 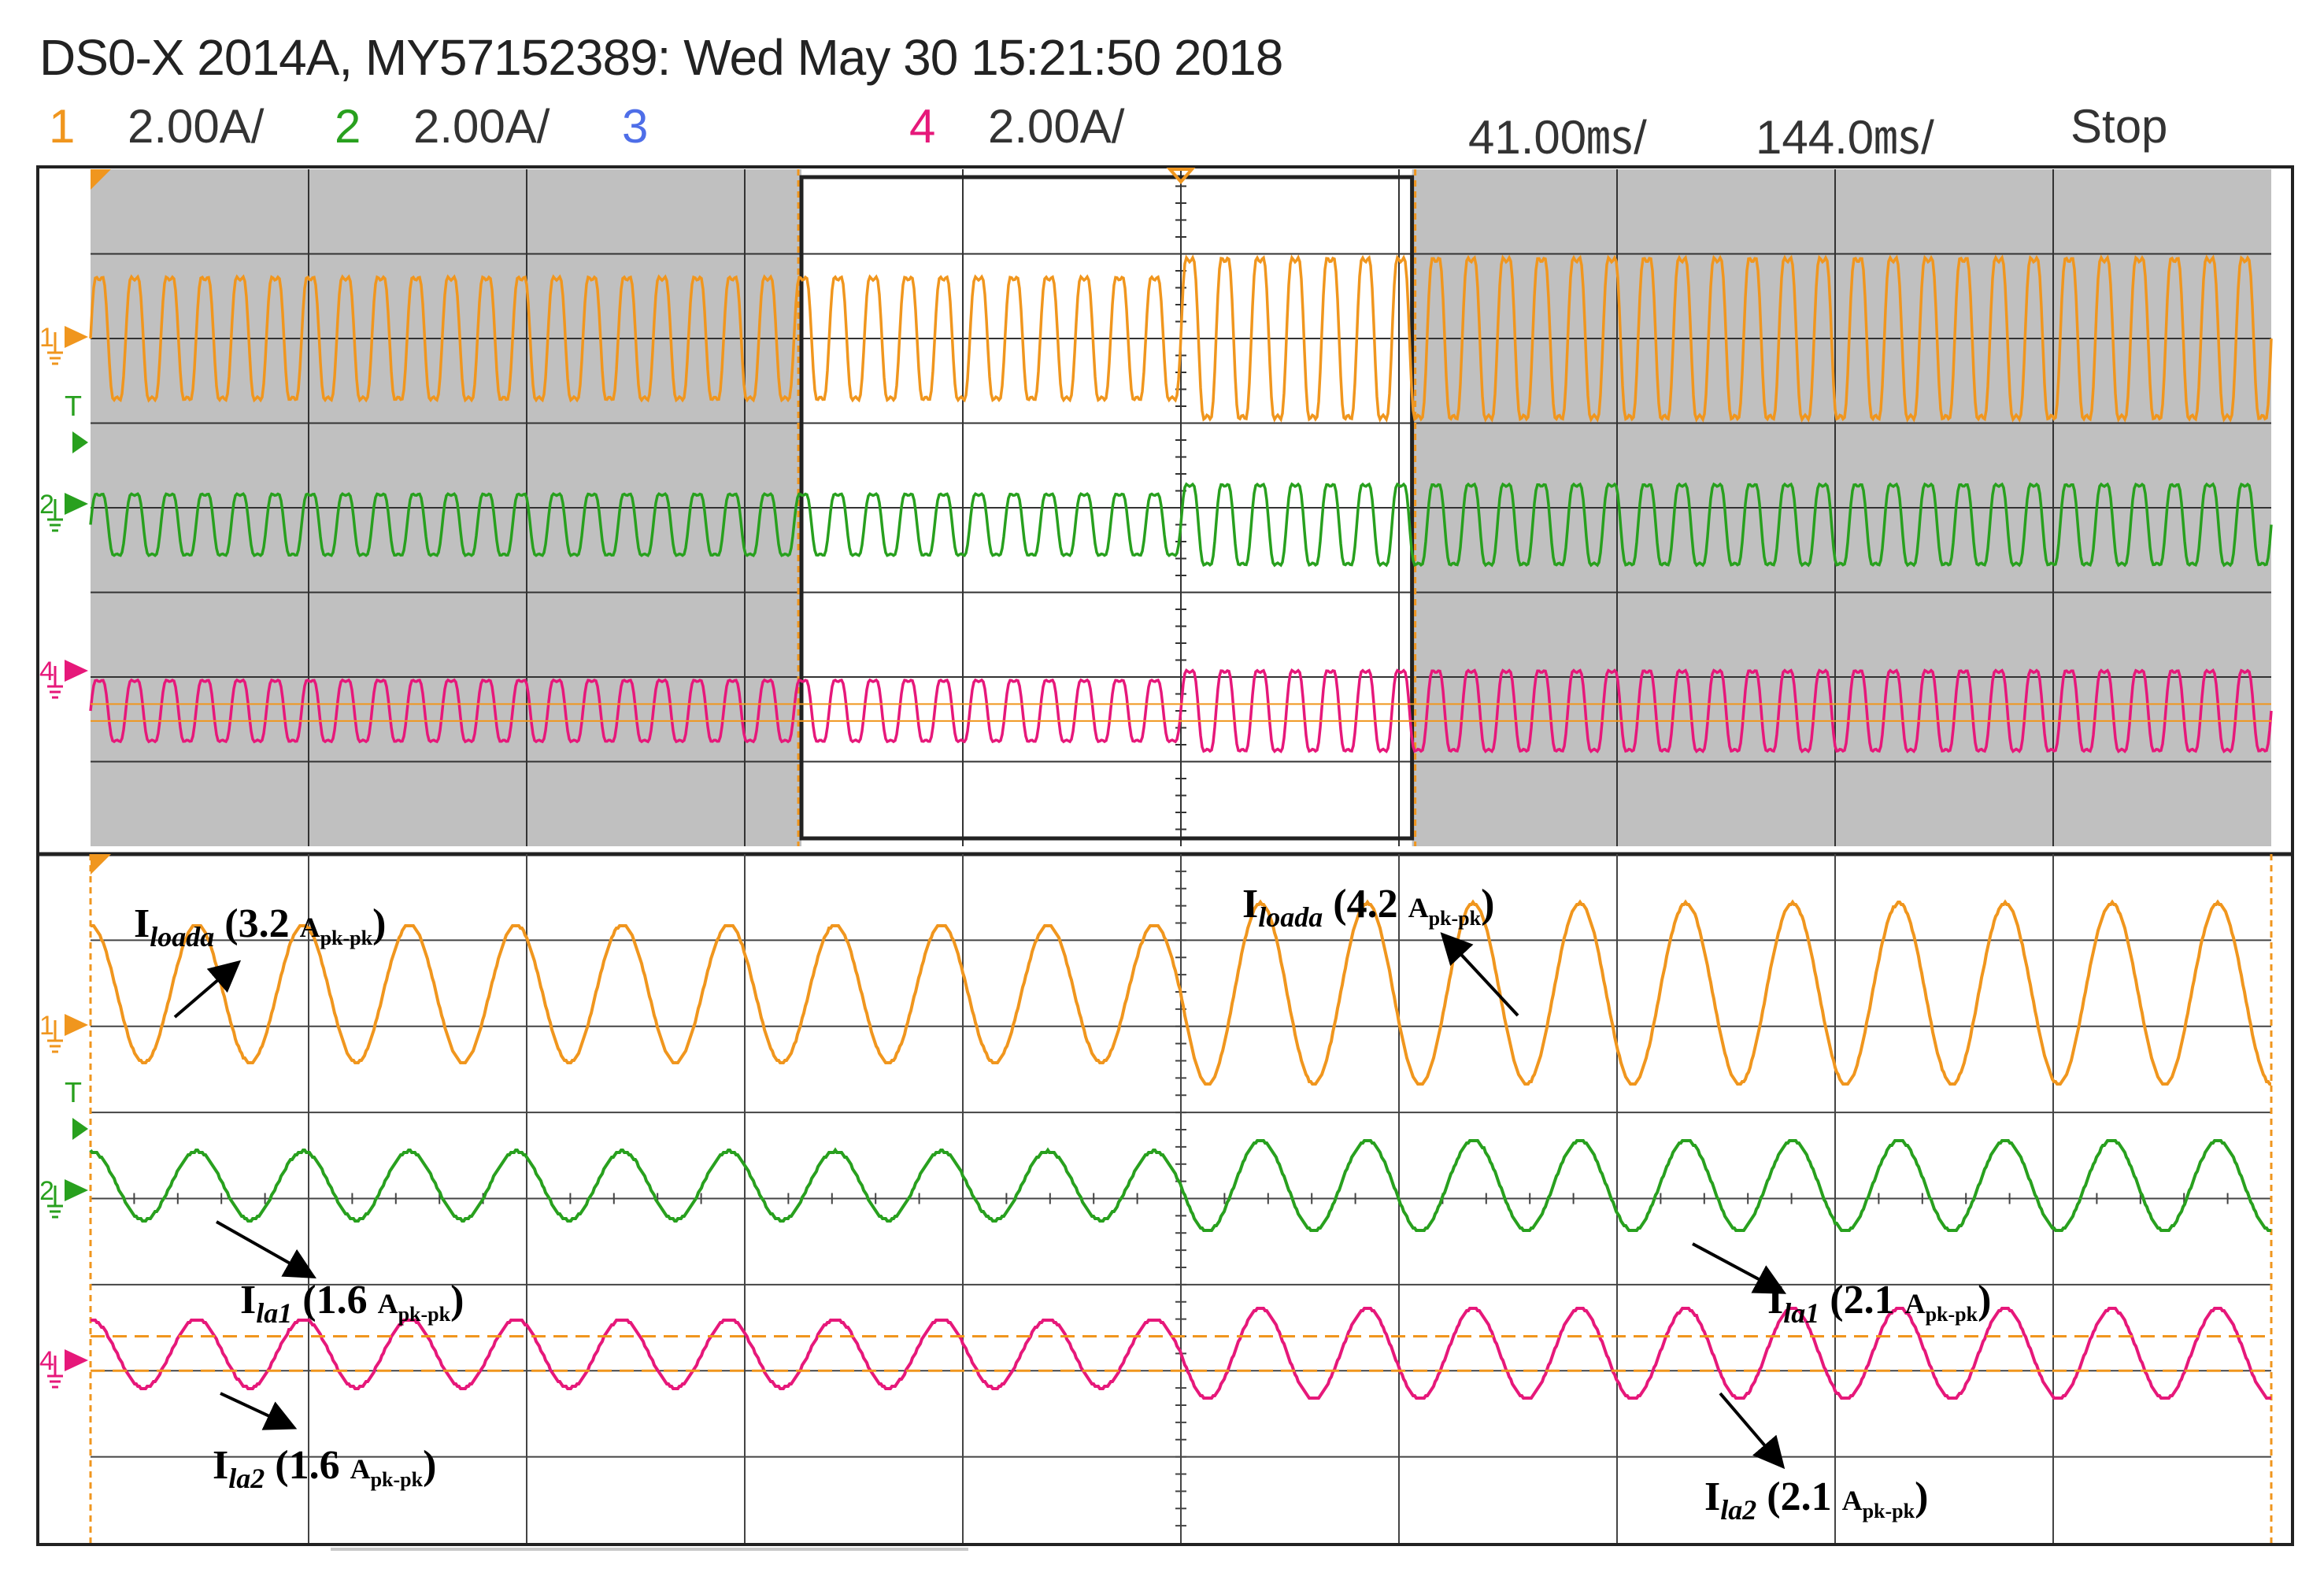 What do you see at coordinates (1181, 711) in the screenshot?
I see `overview-trace-ch4` at bounding box center [1181, 711].